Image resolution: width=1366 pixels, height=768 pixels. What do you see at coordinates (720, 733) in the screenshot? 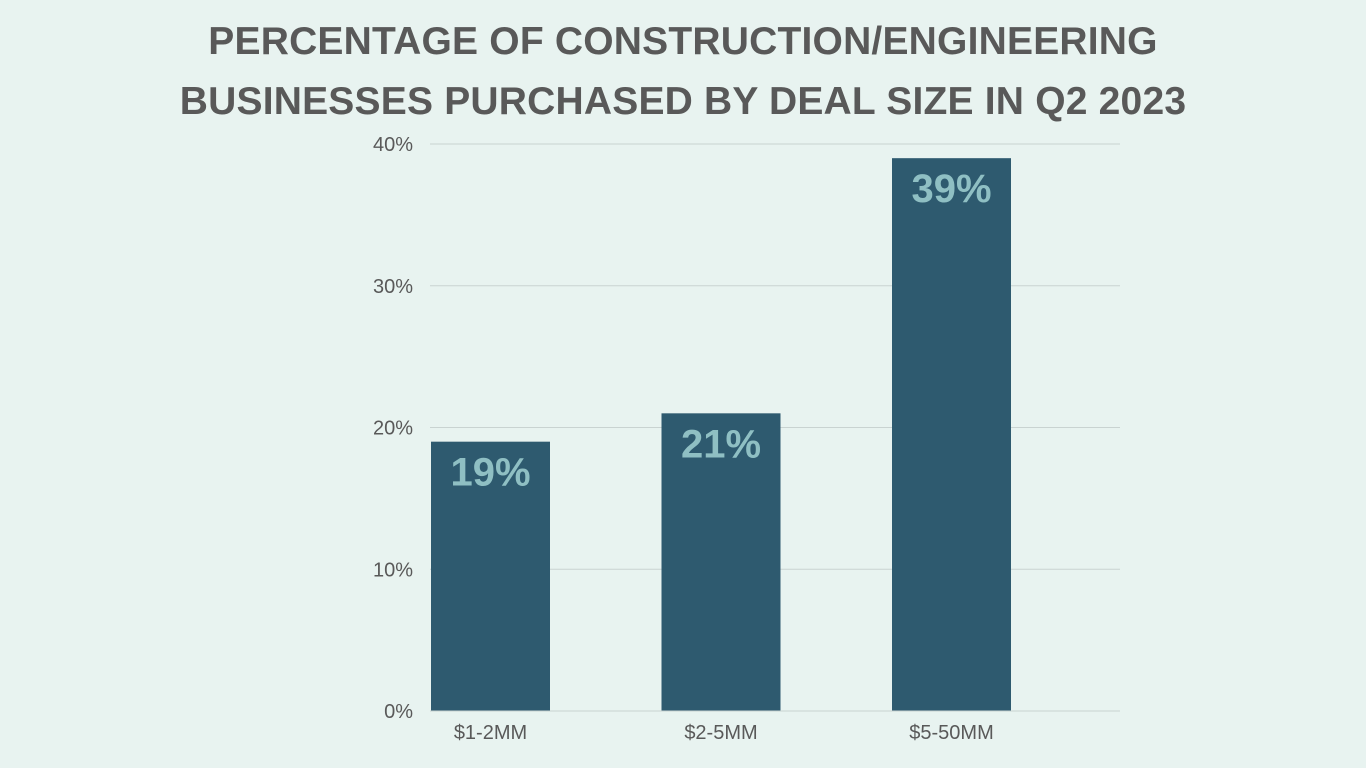
I see `x-tick-label: $2-5MM` at bounding box center [720, 733].